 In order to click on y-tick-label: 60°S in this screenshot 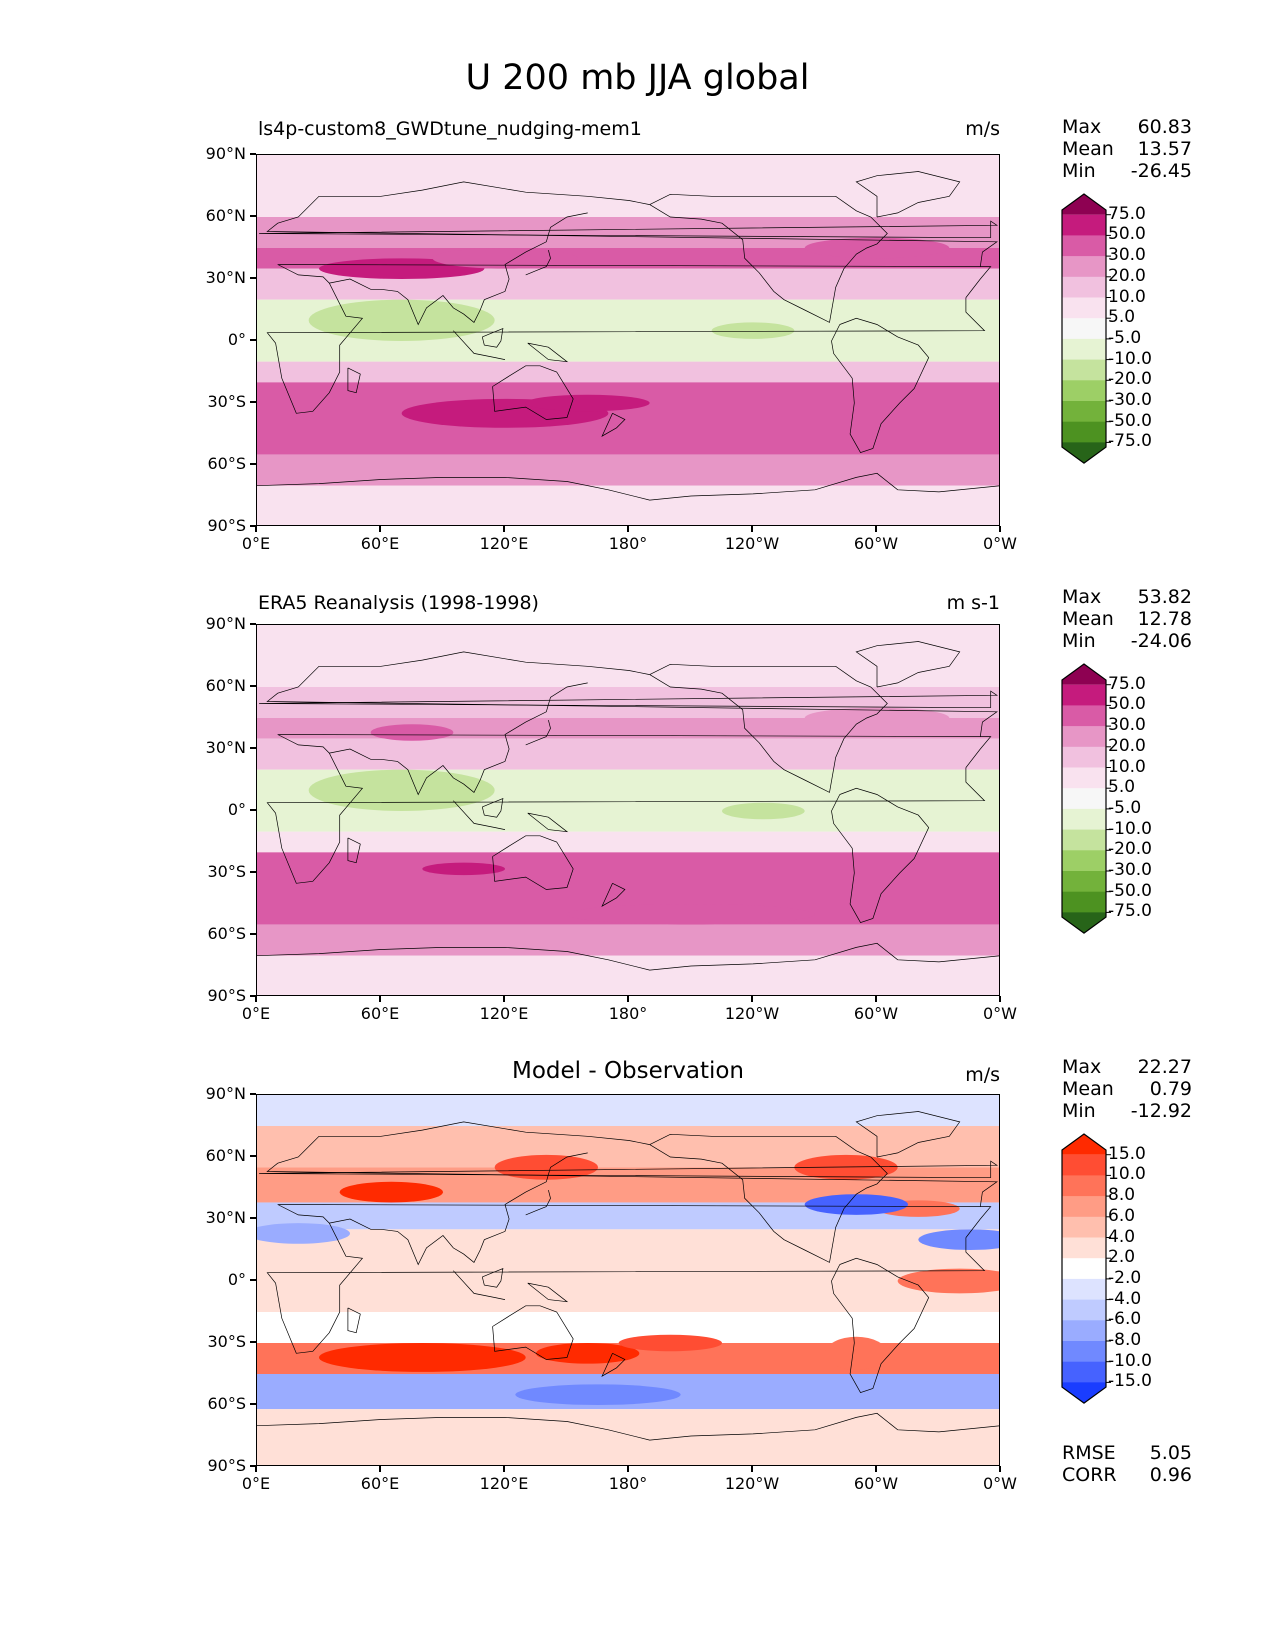, I will do `click(226, 463)`.